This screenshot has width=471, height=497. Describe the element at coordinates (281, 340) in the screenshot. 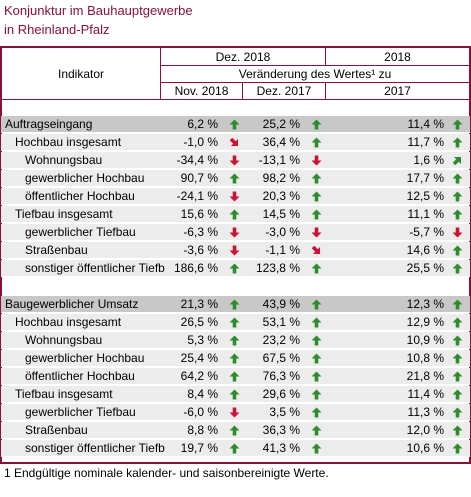

I see `value-cell: 23,2 %` at that location.